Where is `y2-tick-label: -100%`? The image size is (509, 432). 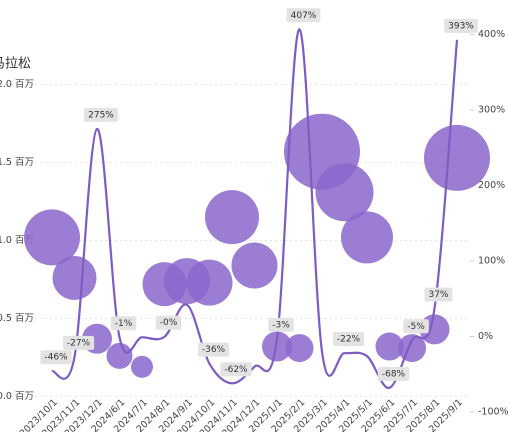 y2-tick-label: -100% is located at coordinates (493, 412).